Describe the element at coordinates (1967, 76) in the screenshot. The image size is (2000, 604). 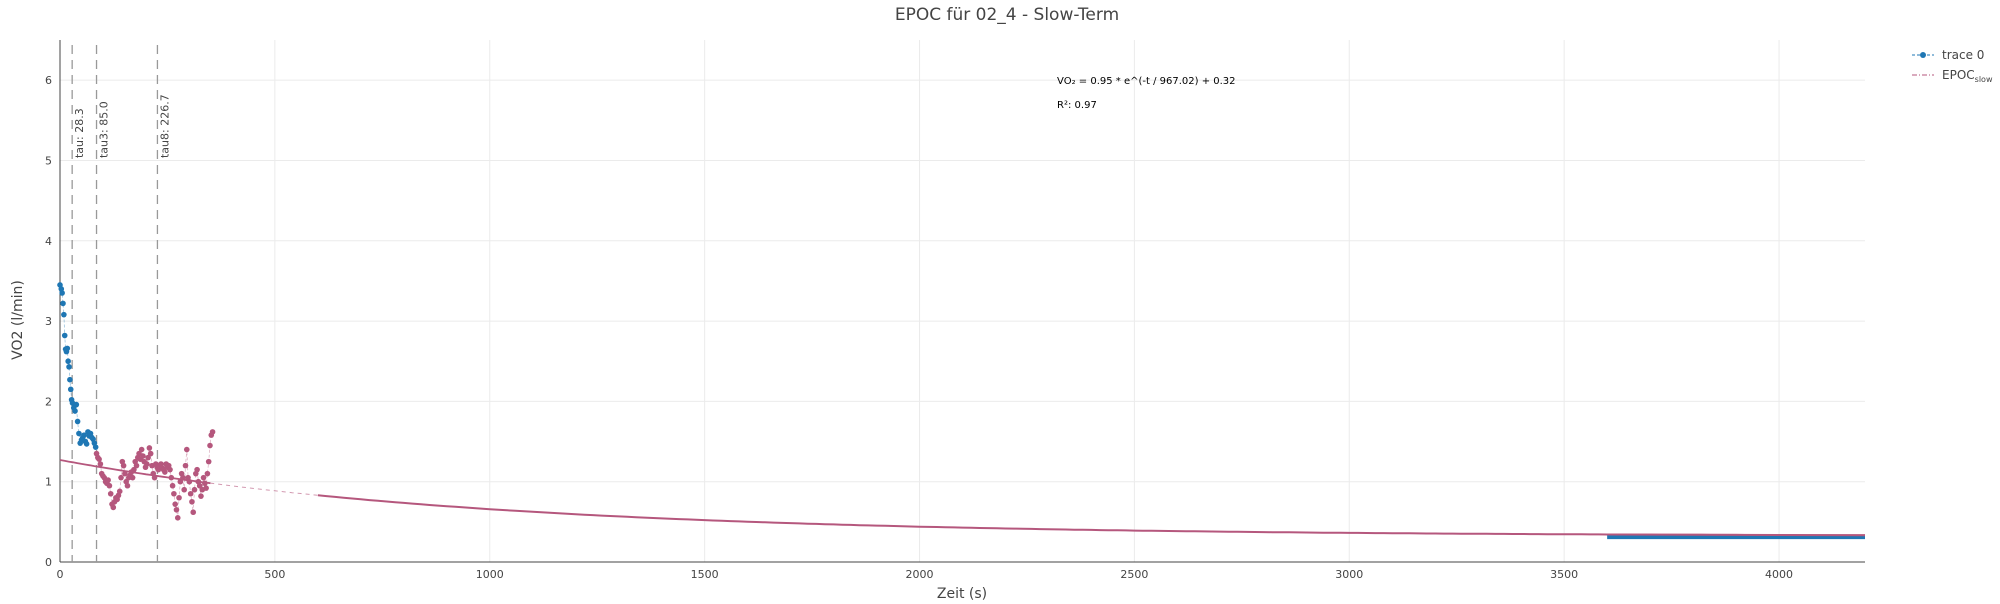
I see `legend-label: EPOCslow` at that location.